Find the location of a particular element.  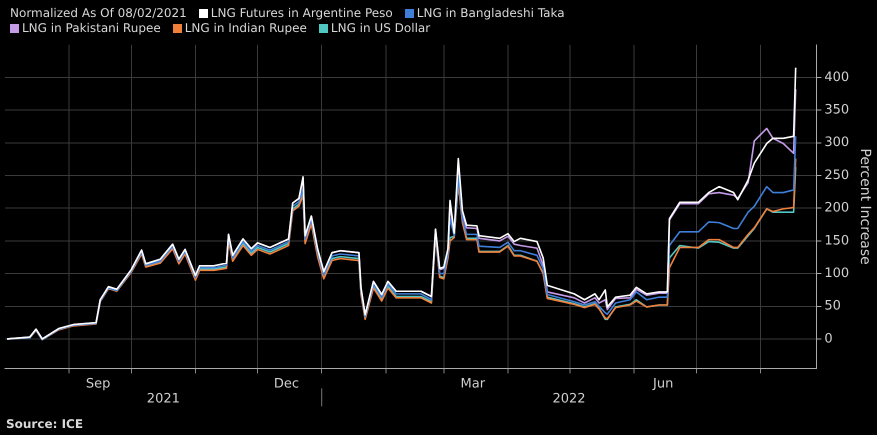

source-note: Source: ICE is located at coordinates (44, 423).